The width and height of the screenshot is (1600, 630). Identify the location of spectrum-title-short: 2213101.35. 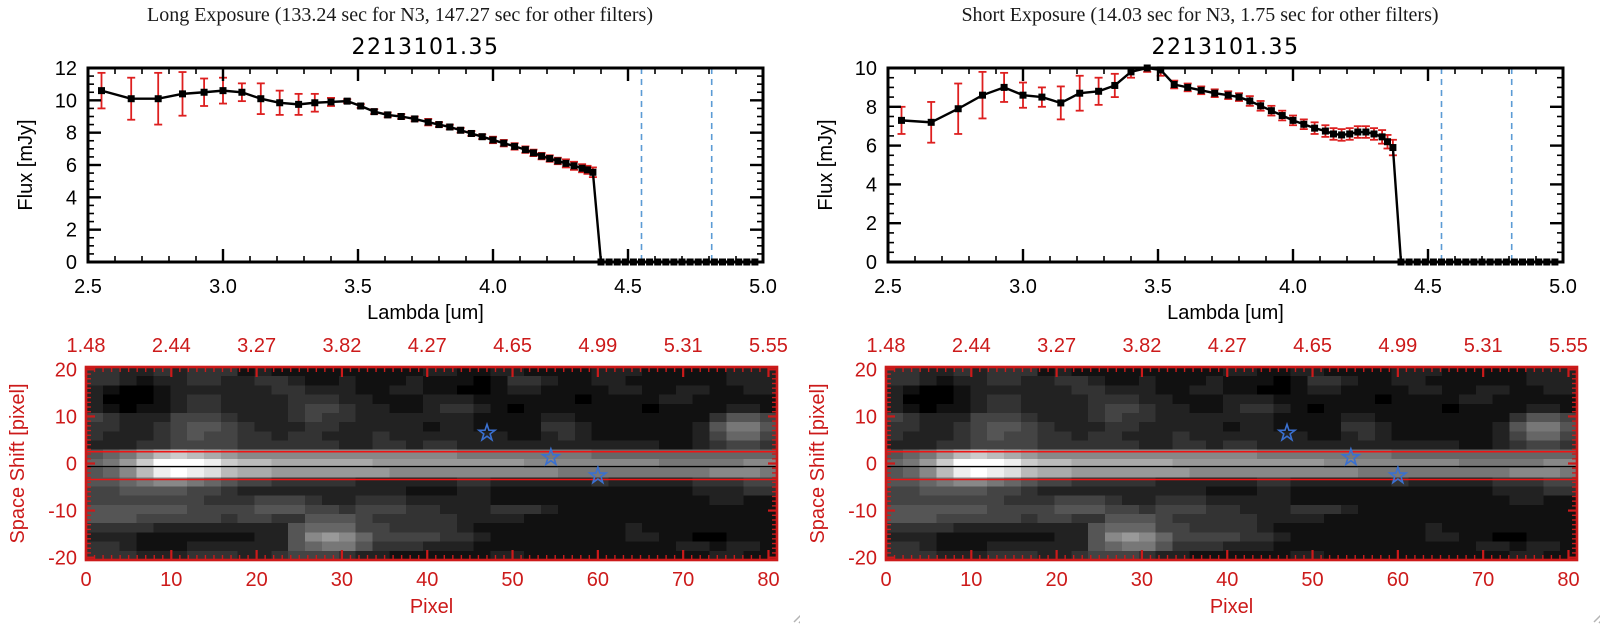
(1225, 47).